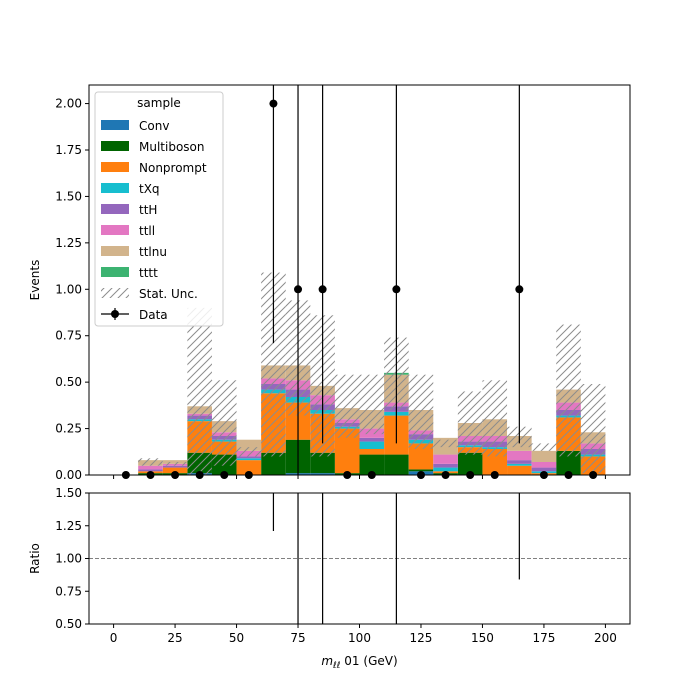 The image size is (700, 700). I want to click on bar-conv, so click(322, 474).